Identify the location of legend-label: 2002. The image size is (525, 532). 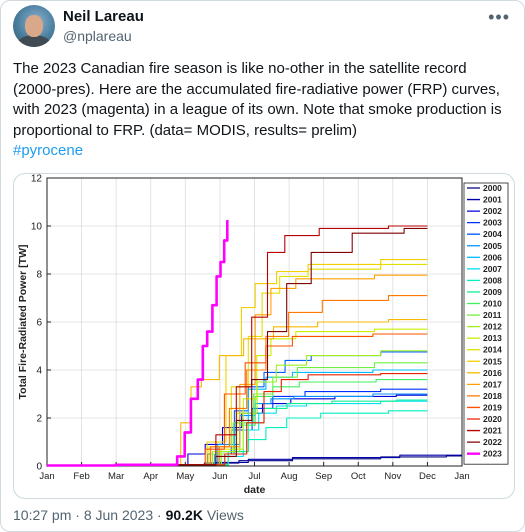
(492, 211).